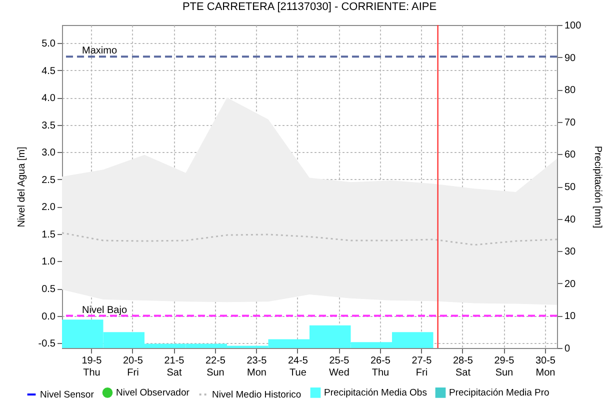 Image resolution: width=610 pixels, height=404 pixels. What do you see at coordinates (570, 58) in the screenshot?
I see `y2-tick-label: 90` at bounding box center [570, 58].